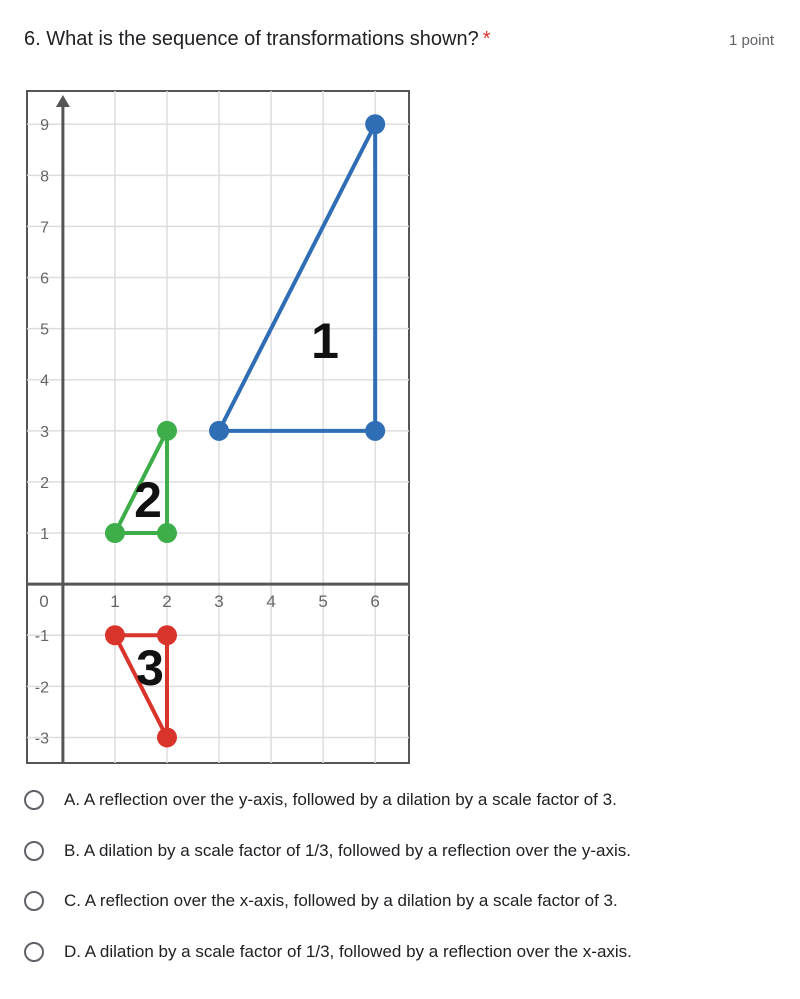 This screenshot has height=999, width=800. Describe the element at coordinates (751, 40) in the screenshot. I see `points: 1 point` at that location.